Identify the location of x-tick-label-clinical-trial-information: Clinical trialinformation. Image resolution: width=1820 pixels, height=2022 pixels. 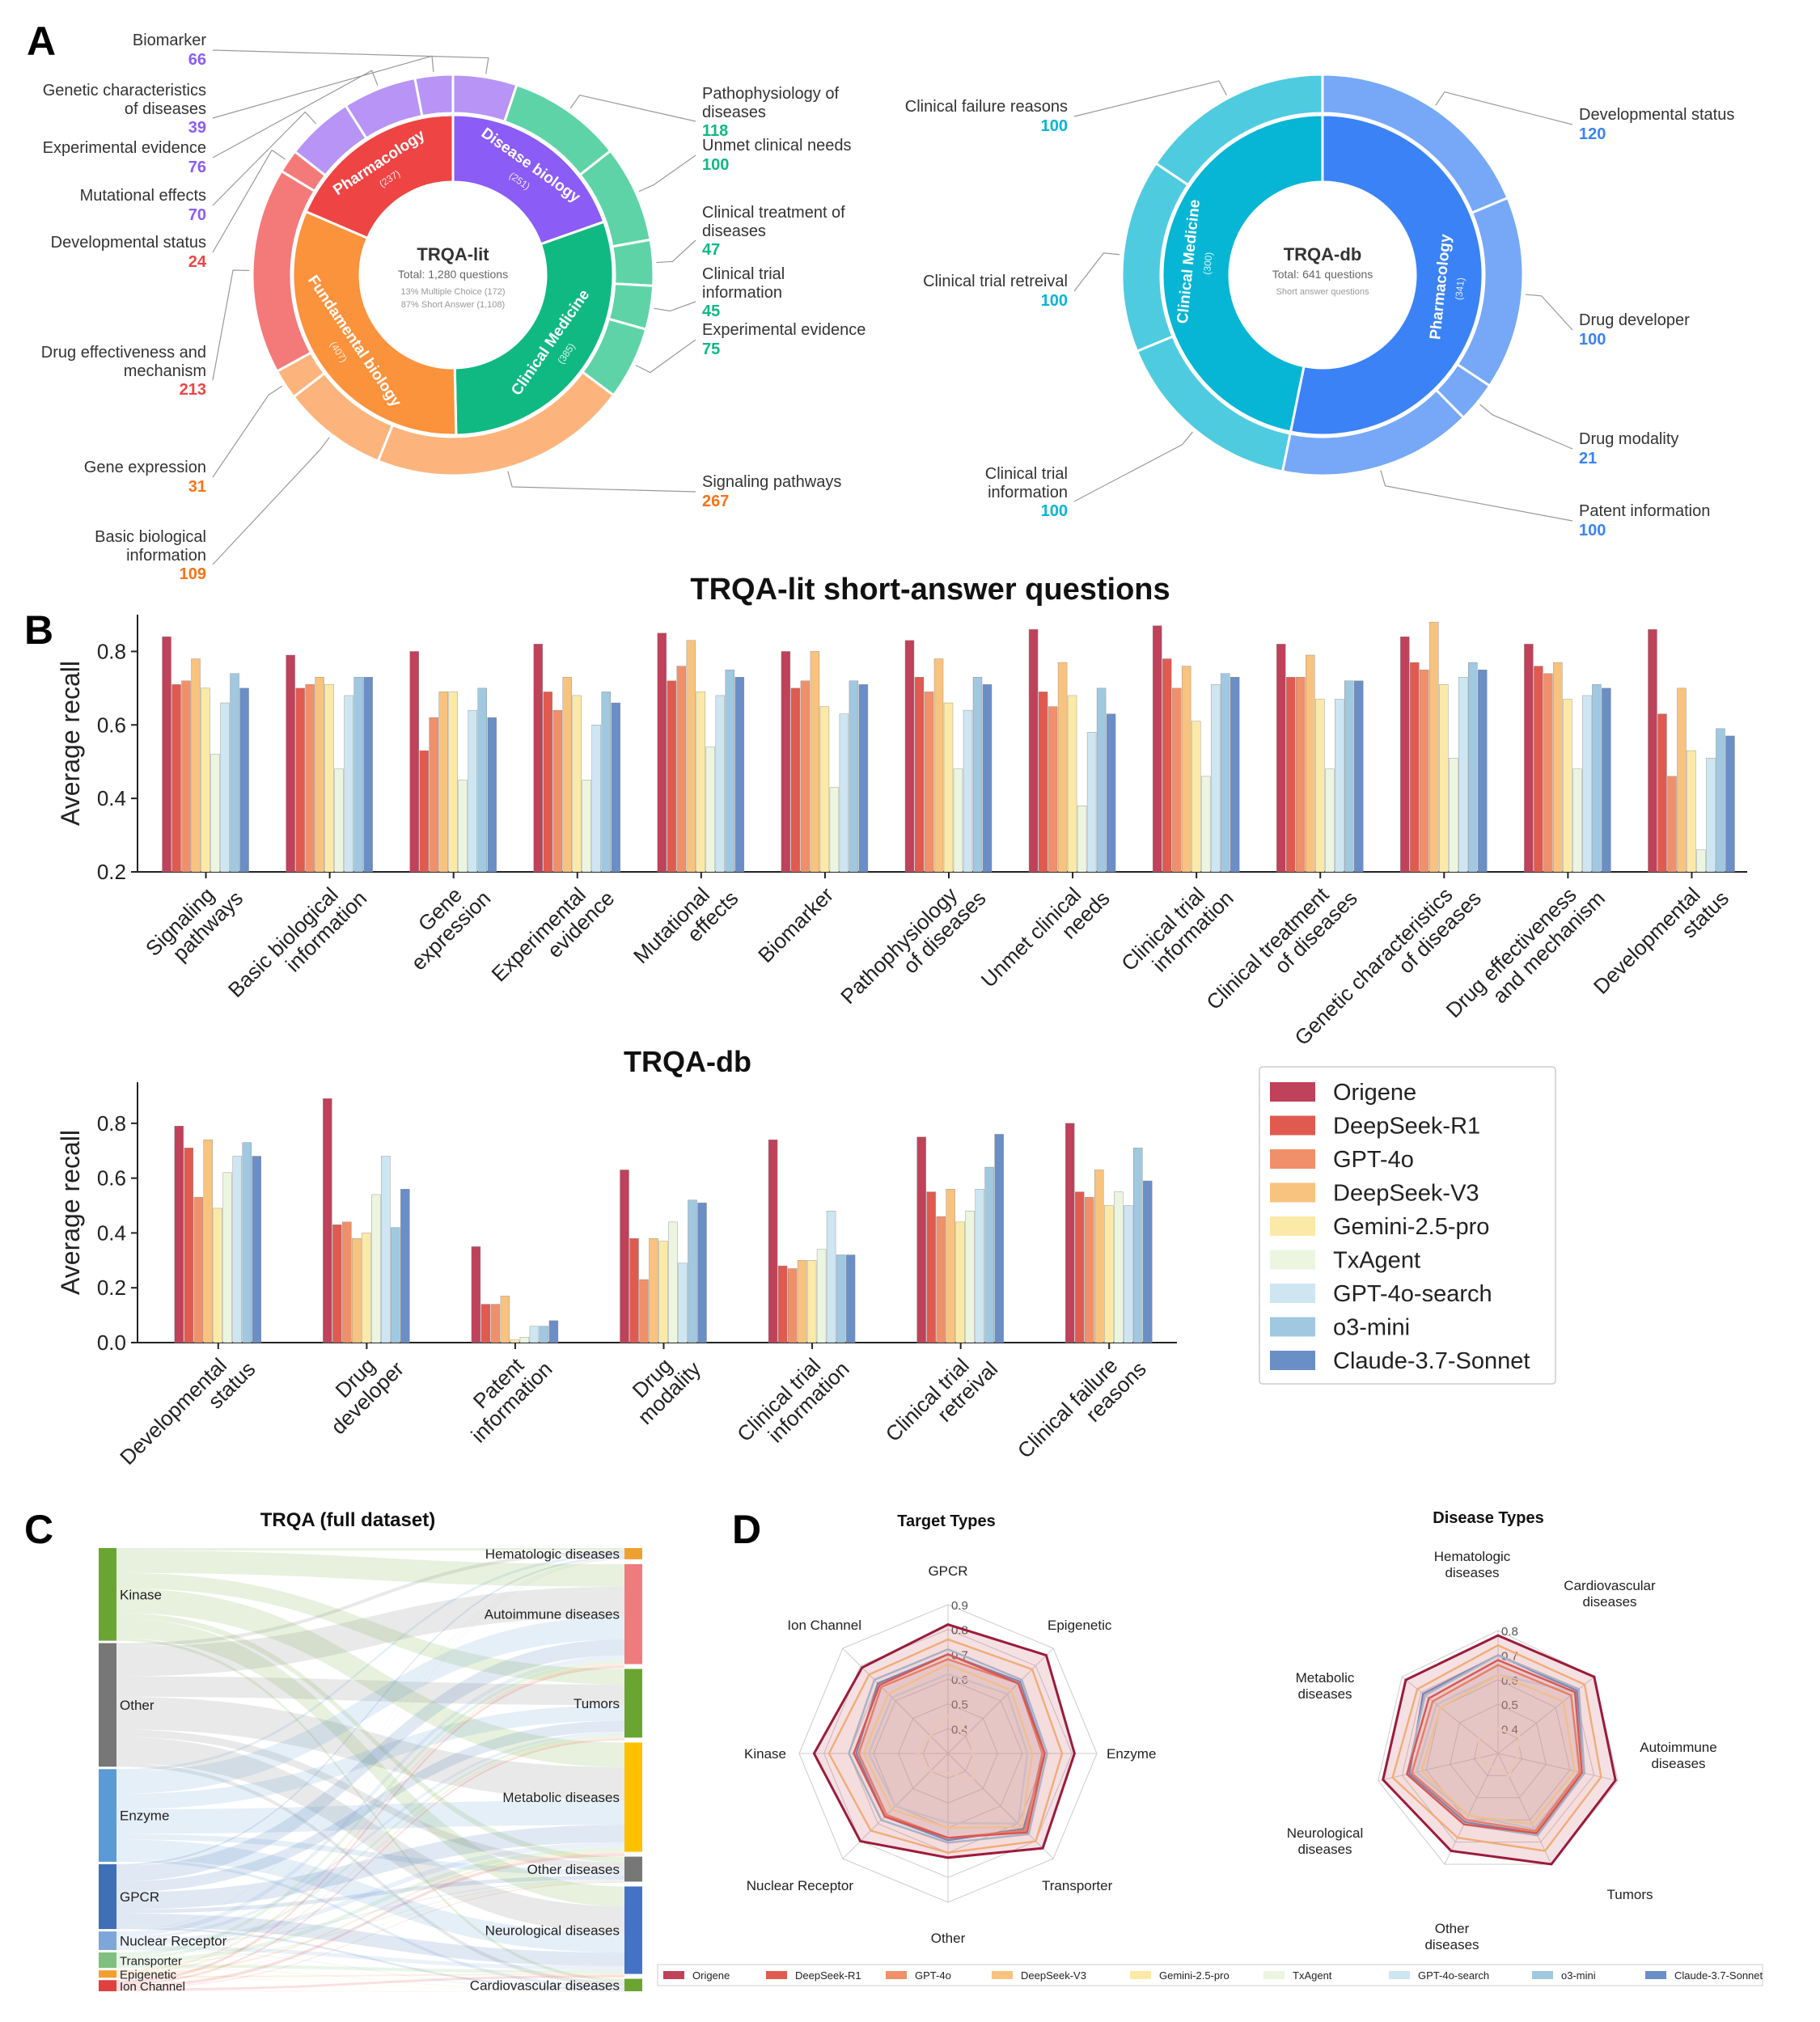
(1177, 930).